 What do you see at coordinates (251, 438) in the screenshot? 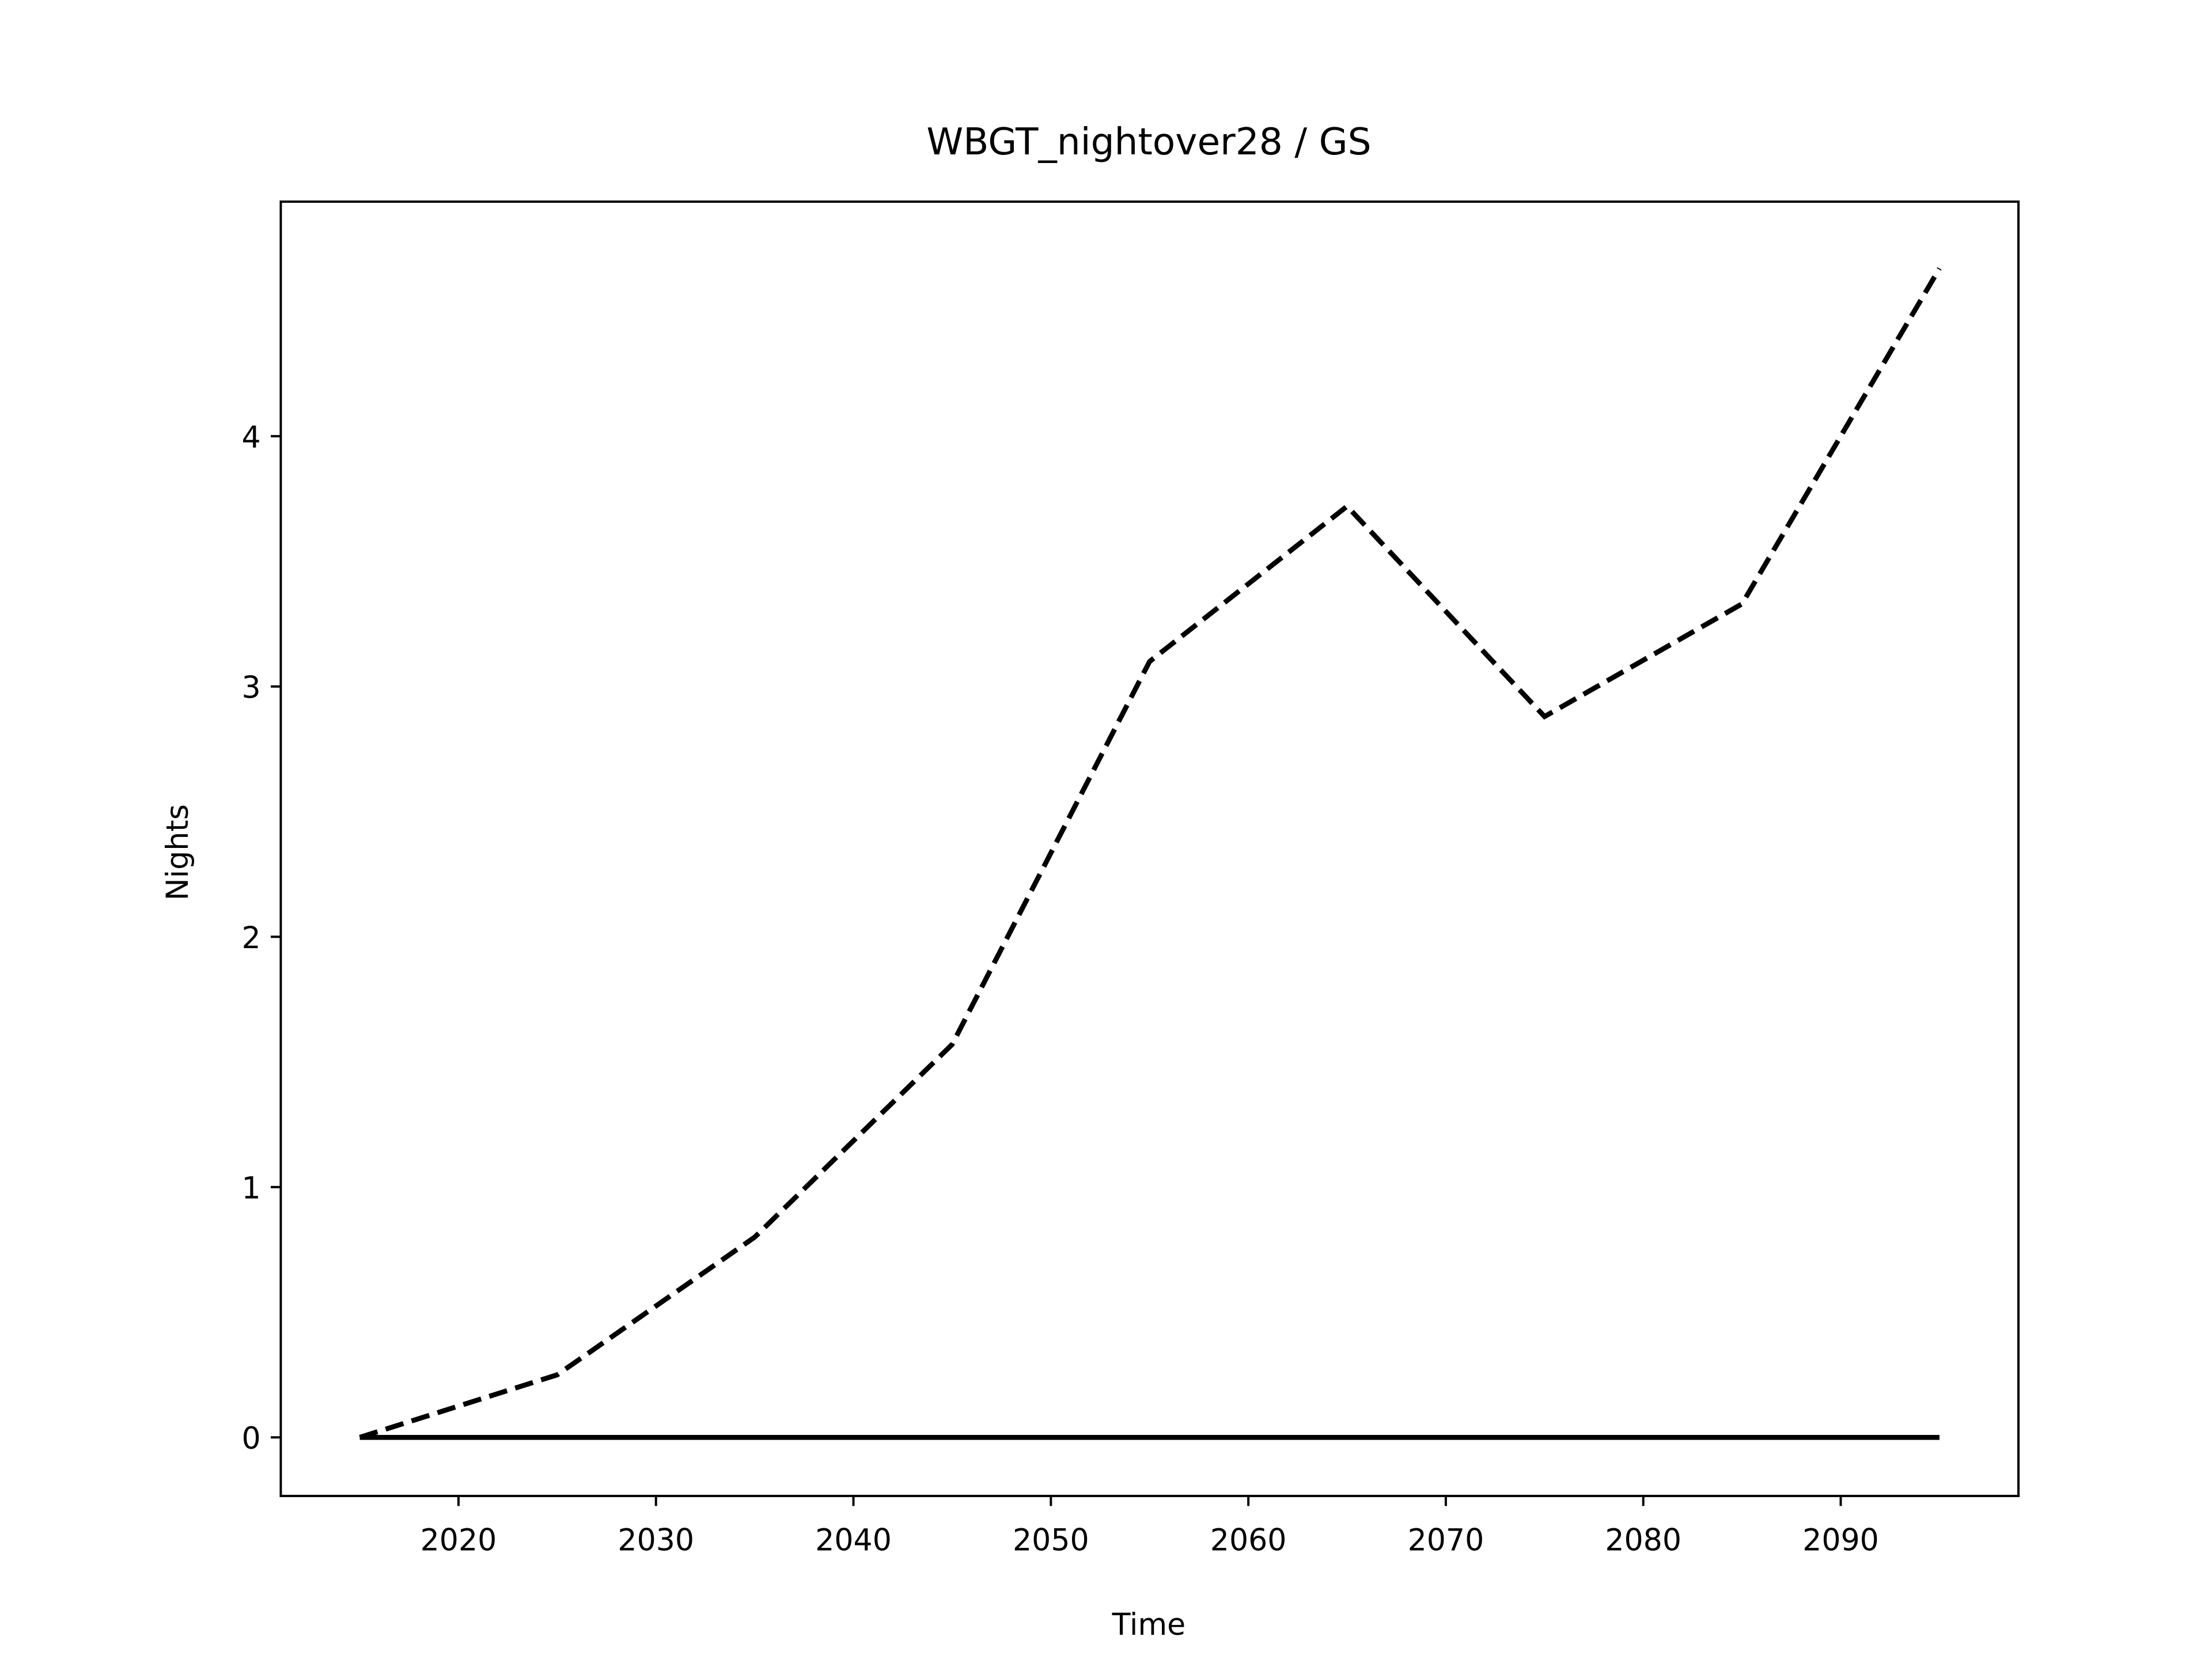
I see `y-tick-label: 4` at bounding box center [251, 438].